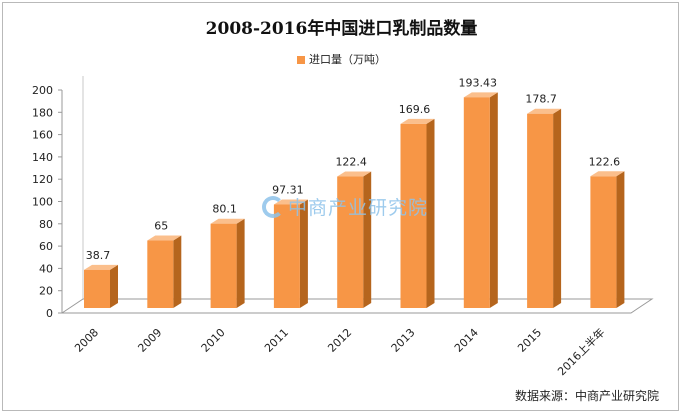 This screenshot has height=415, width=683. What do you see at coordinates (161, 226) in the screenshot?
I see `data-label: 65` at bounding box center [161, 226].